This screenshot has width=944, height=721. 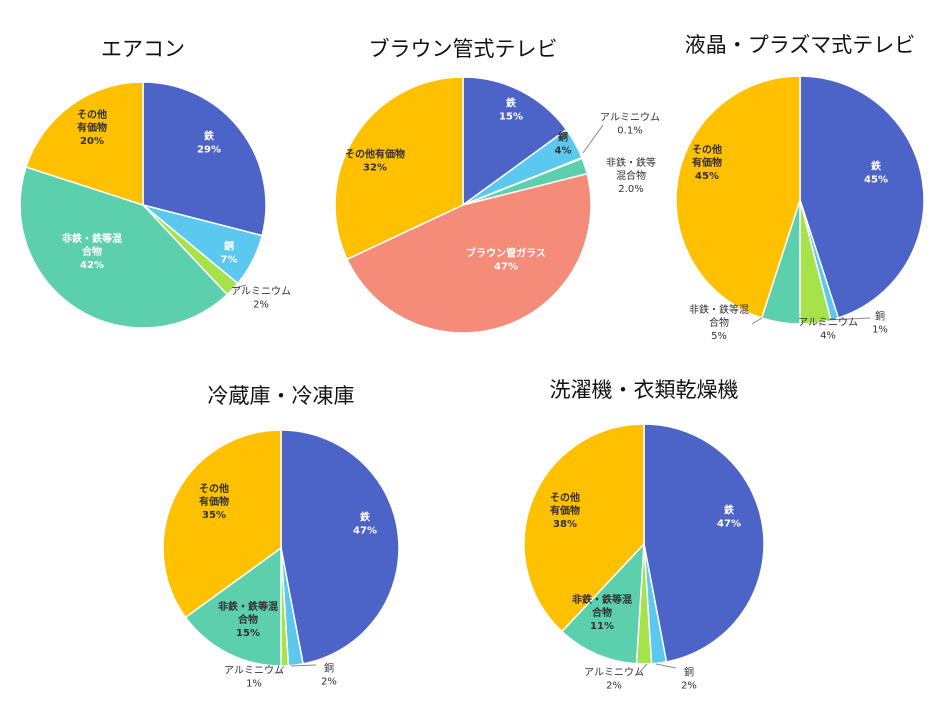 What do you see at coordinates (281, 396) in the screenshot?
I see `chart-title: 冷蔵庫・冷凍庫` at bounding box center [281, 396].